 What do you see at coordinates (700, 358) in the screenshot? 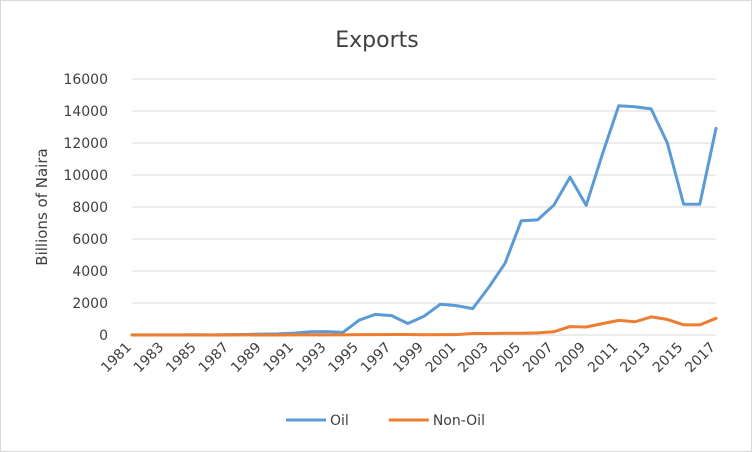
I see `x-tick-label: 2017` at bounding box center [700, 358].